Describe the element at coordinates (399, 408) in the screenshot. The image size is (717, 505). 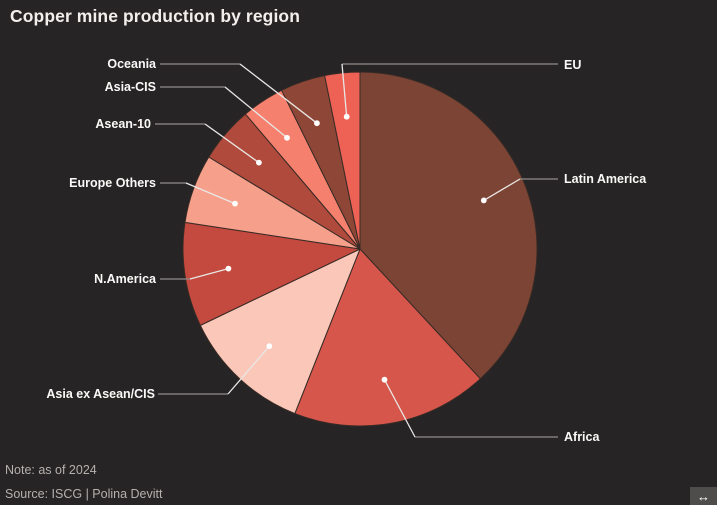
I see `leader-diagonal-africa` at that location.